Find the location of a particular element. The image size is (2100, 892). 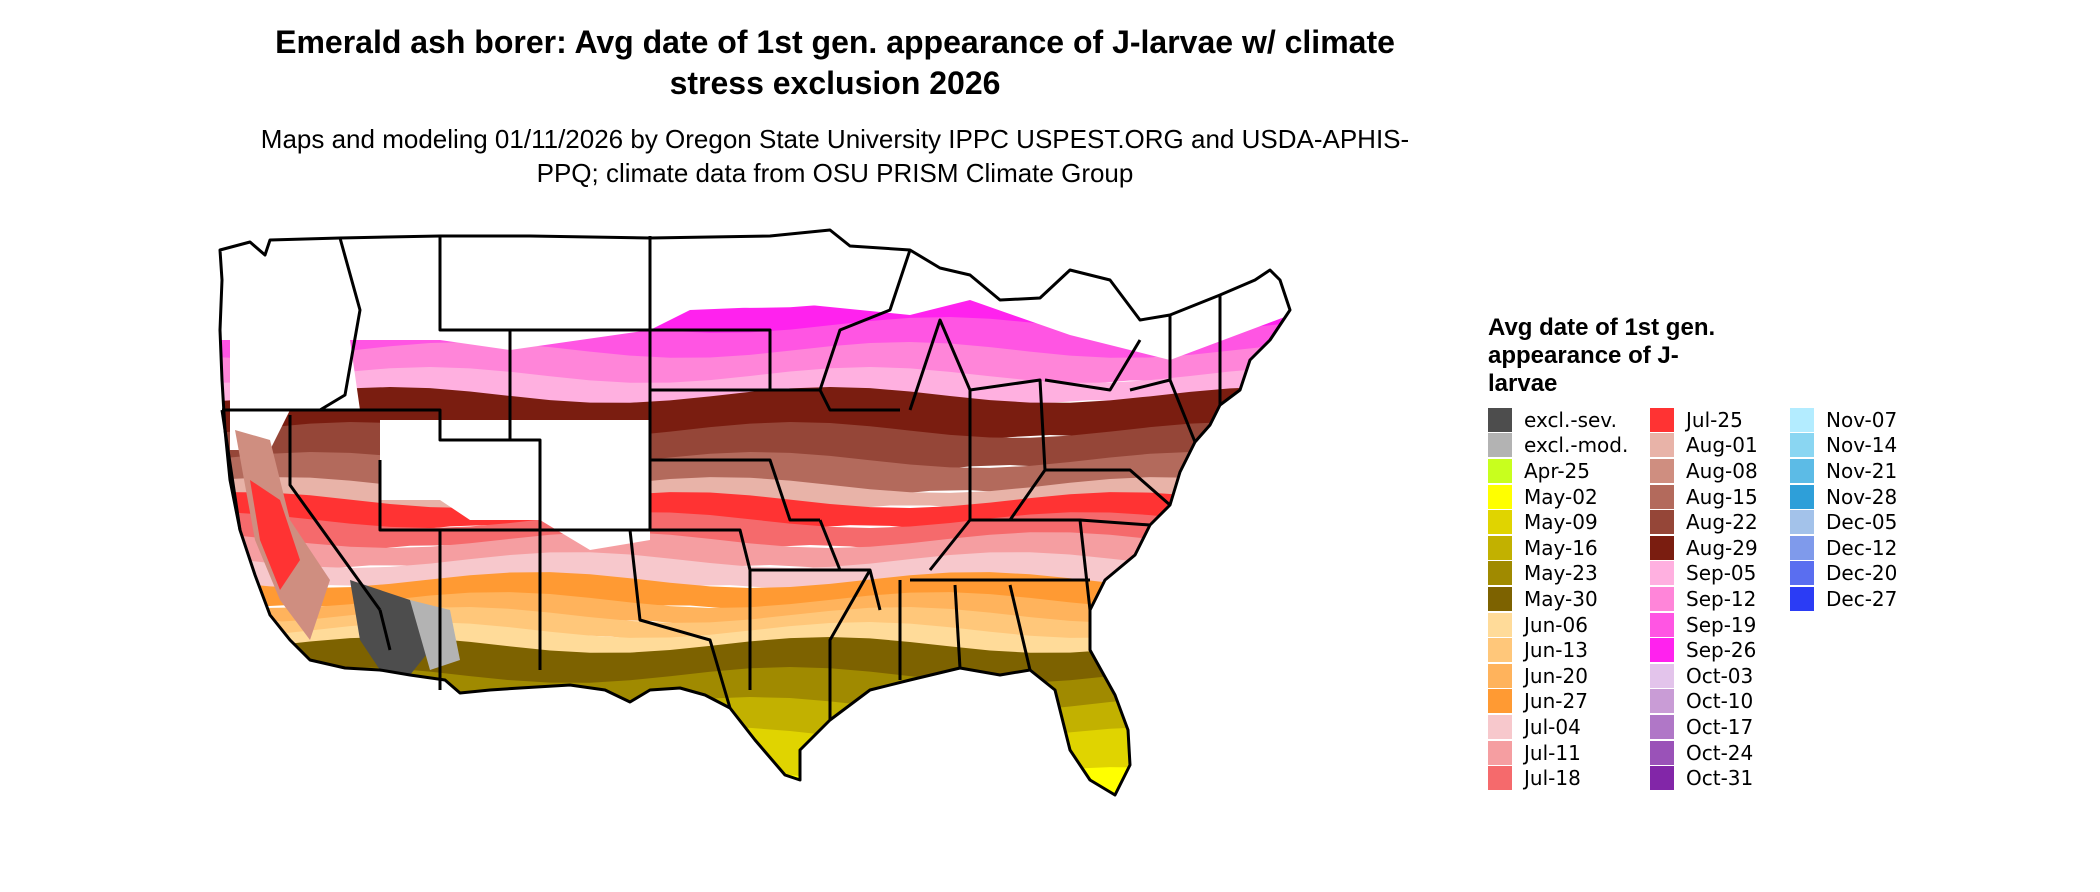

legend-item: Aug-08 is located at coordinates (1704, 471).